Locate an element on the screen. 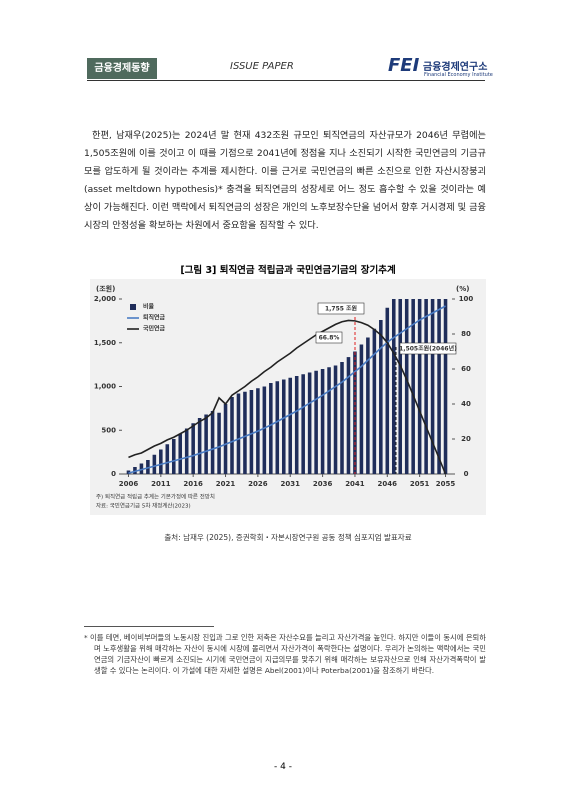 Image resolution: width=566 pixels, height=800 pixels. x-tick-label: 2026 is located at coordinates (258, 484).